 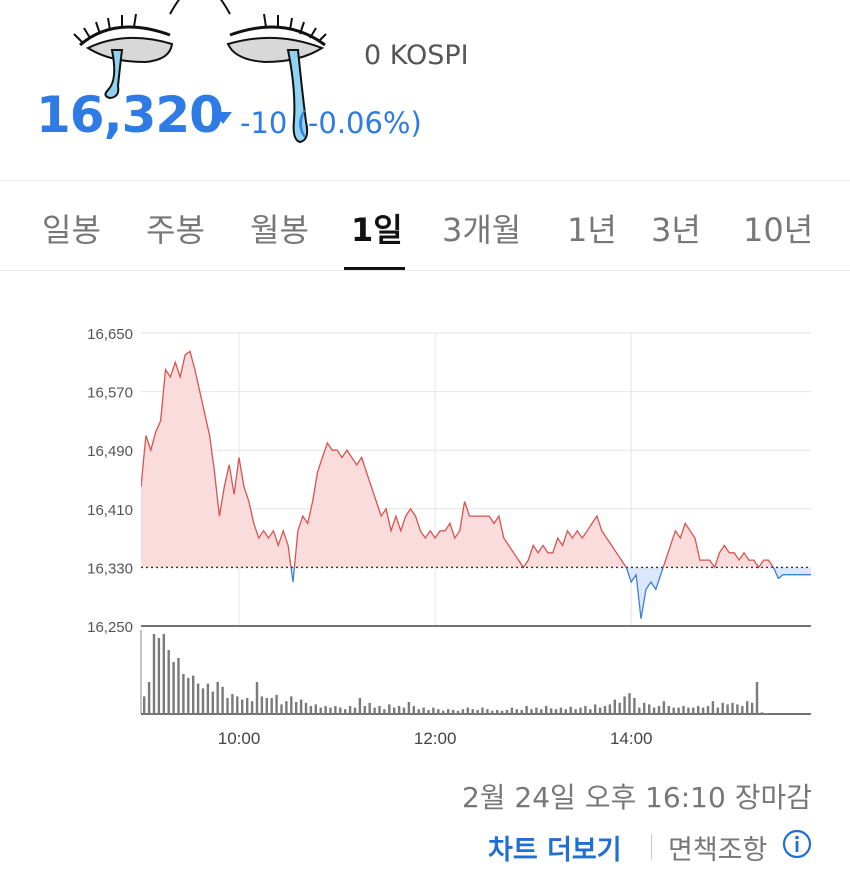 I want to click on disclaimer-link: 면책조항, so click(x=718, y=850).